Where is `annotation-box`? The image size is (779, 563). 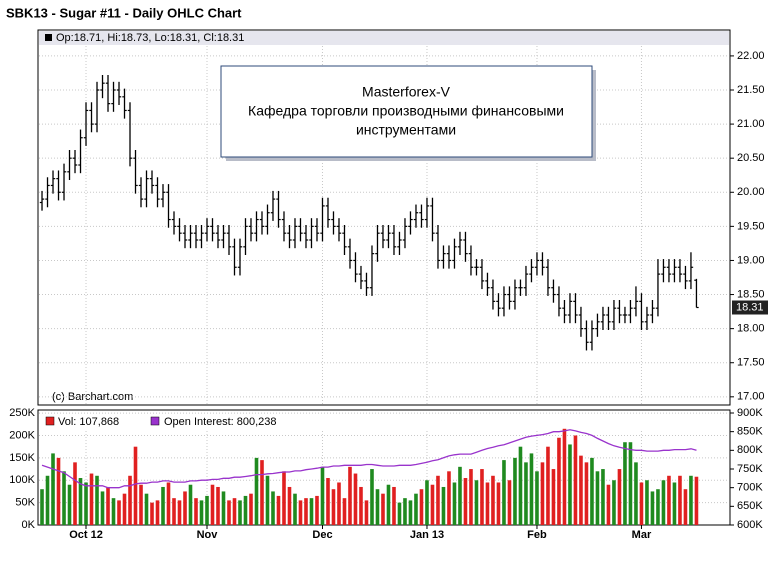
annotation-box is located at coordinates (406, 111).